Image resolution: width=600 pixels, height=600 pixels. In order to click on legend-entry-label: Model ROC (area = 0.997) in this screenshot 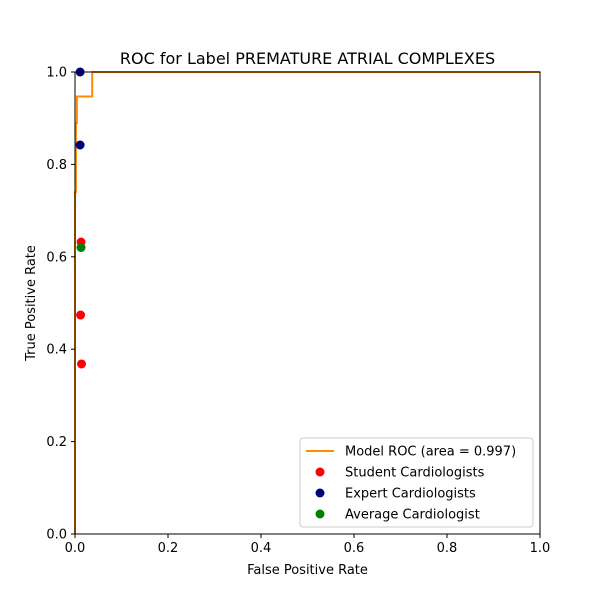, I will do `click(430, 452)`.